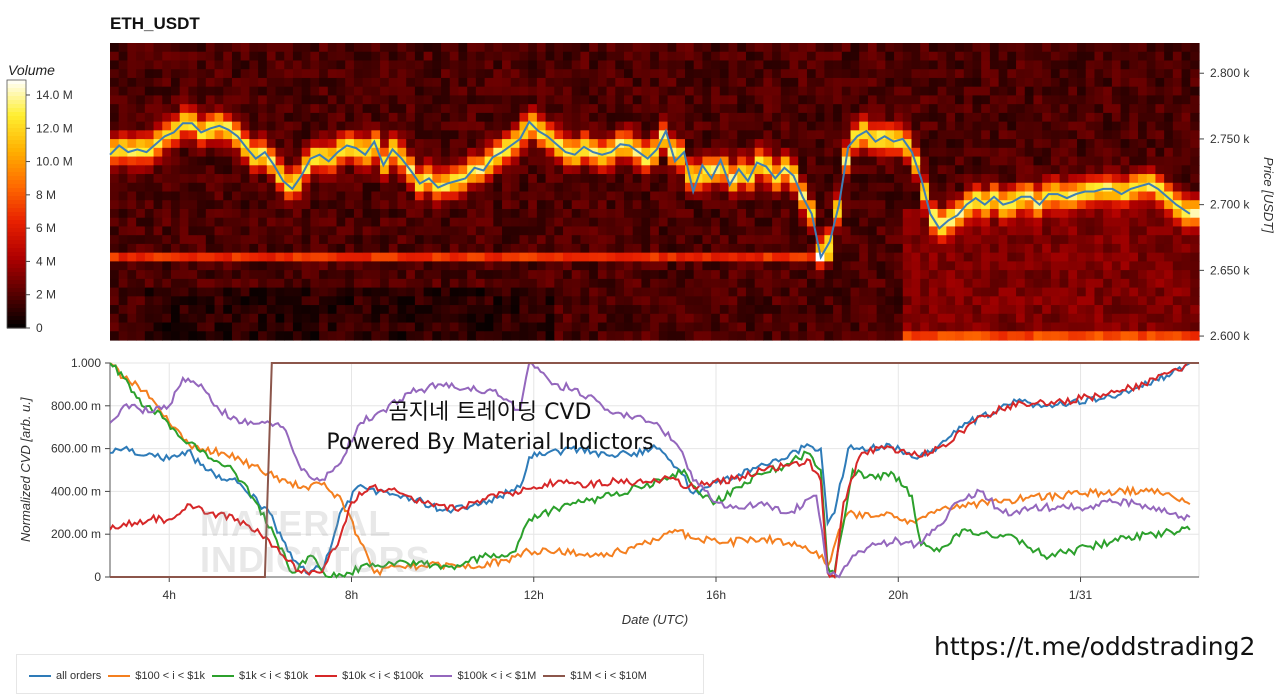  Describe the element at coordinates (608, 676) in the screenshot. I see `legend-label: $1M < i < $10M` at that location.